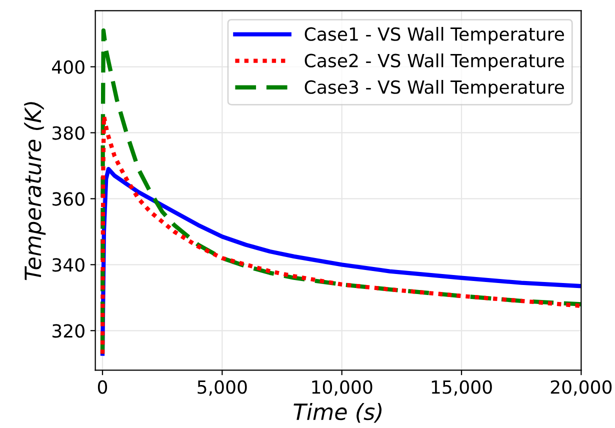 This screenshot has width=615, height=428. Describe the element at coordinates (342, 388) in the screenshot. I see `x-tick-label: 10,000` at that location.